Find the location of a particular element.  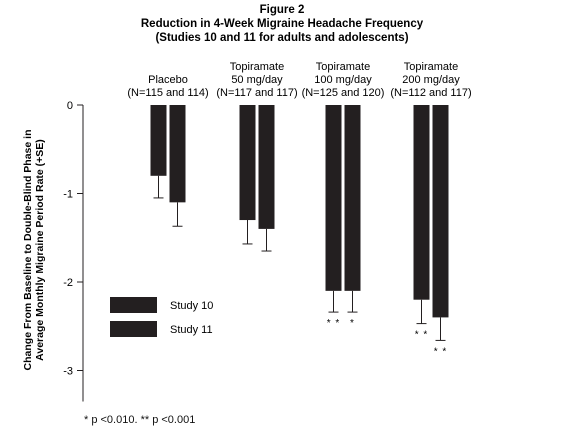

category-label-line: Placebo is located at coordinates (168, 80).